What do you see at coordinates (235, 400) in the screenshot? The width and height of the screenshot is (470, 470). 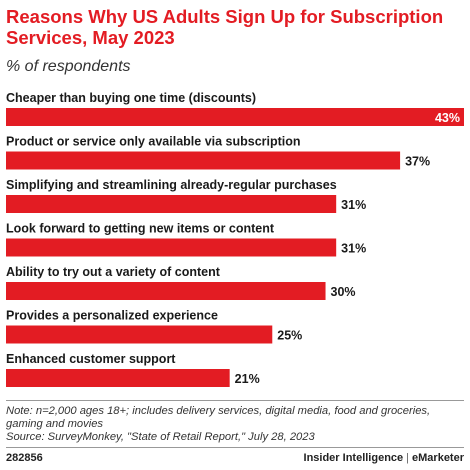 I see `footer-divider` at bounding box center [235, 400].